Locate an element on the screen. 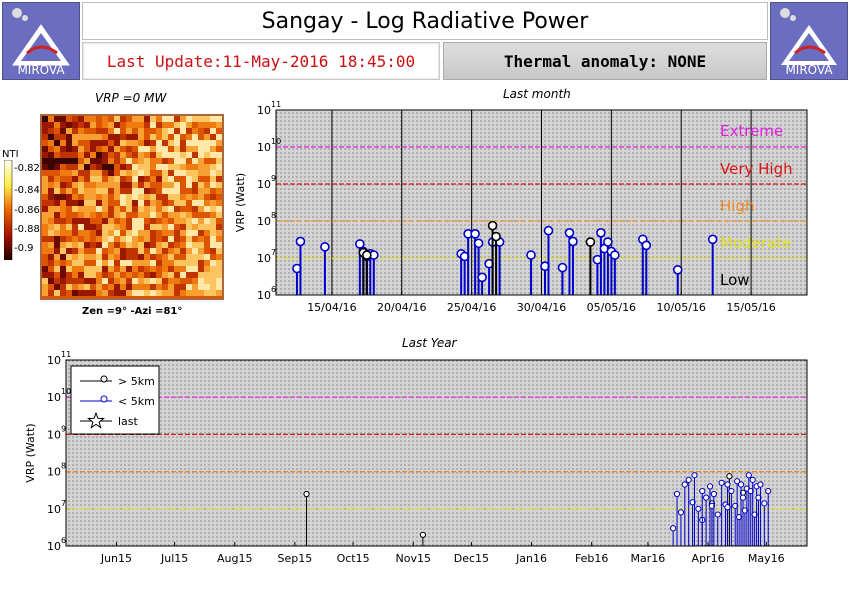  x-tick-label: Dec15 is located at coordinates (471, 558).